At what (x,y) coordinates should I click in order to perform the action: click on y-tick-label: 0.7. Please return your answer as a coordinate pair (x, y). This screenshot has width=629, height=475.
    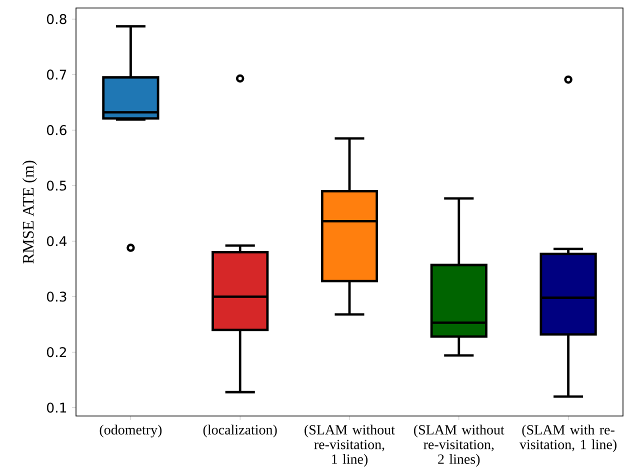
    Looking at the image, I should click on (56, 75).